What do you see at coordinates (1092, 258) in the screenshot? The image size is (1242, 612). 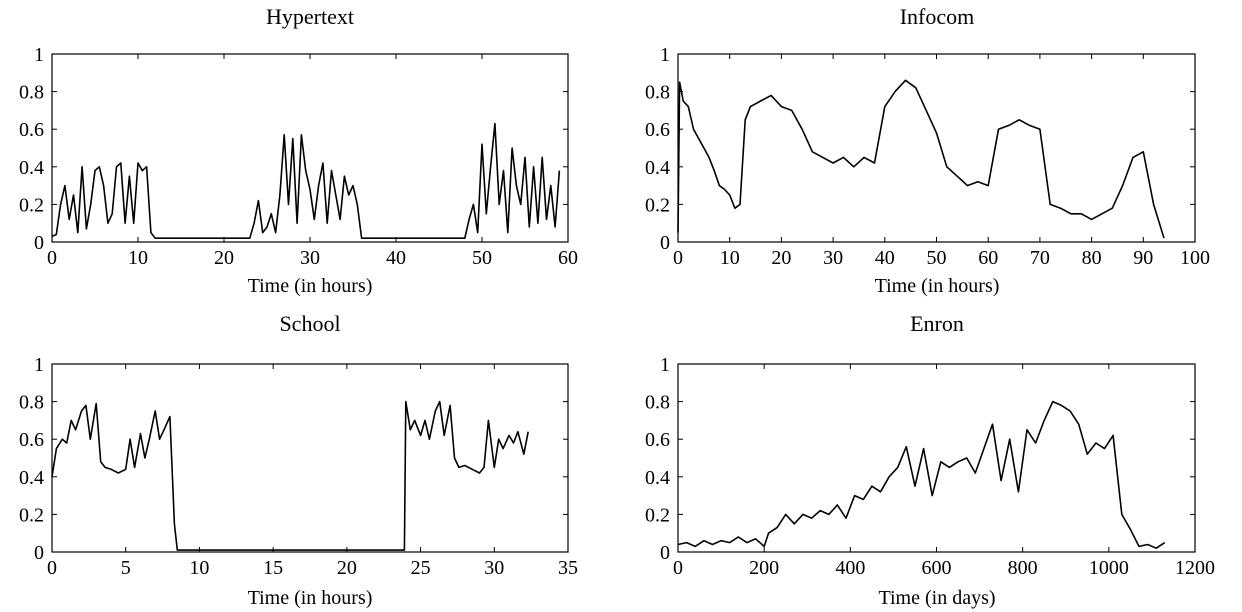 I see `x-tick-label: 80` at bounding box center [1092, 258].